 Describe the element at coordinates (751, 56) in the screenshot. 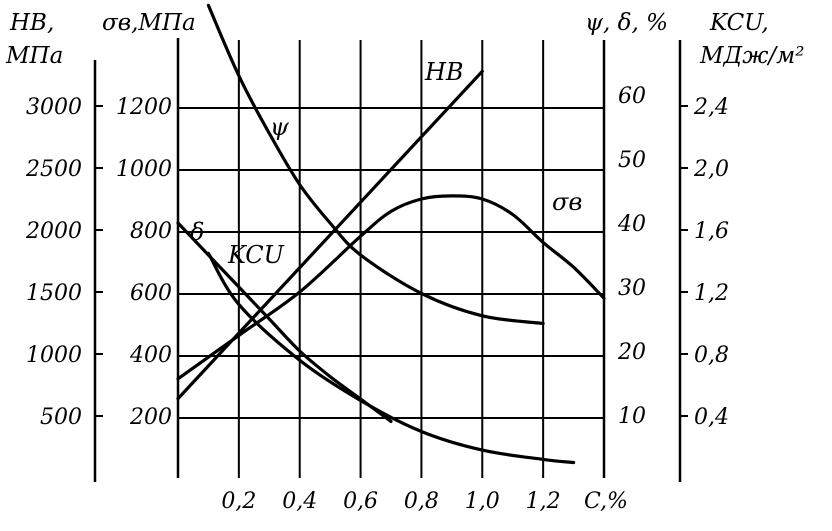

I see `kcu-axis-unit: МДж/м²` at that location.